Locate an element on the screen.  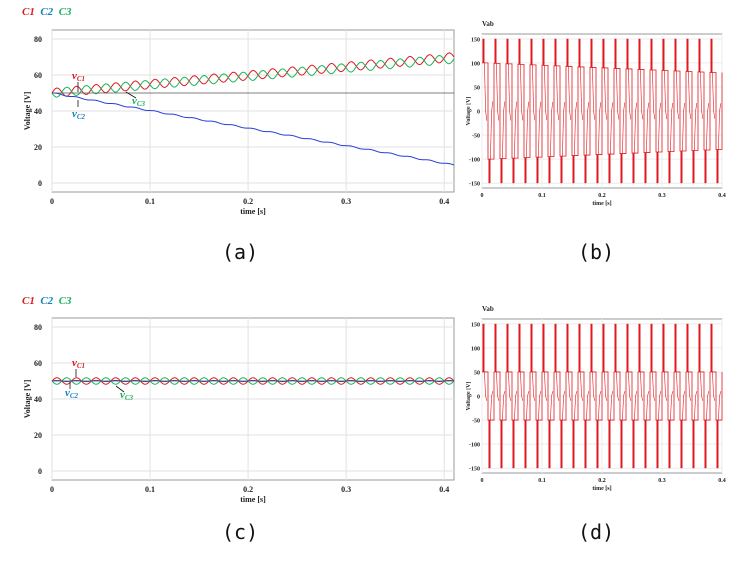
y-axis-label: Voltage [V] is located at coordinates (27, 398).